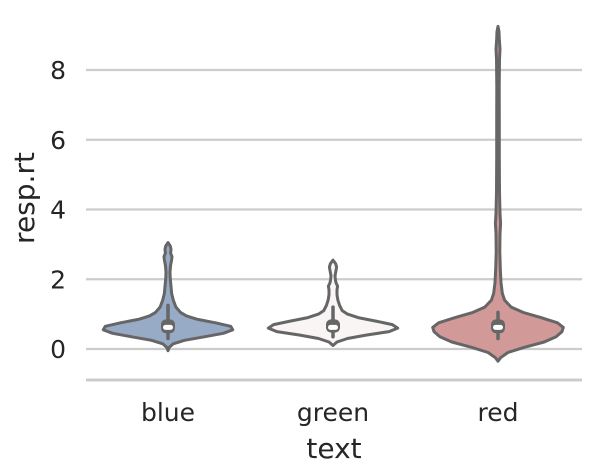 The height and width of the screenshot is (475, 591). I want to click on y-tick-label: 4, so click(58, 210).